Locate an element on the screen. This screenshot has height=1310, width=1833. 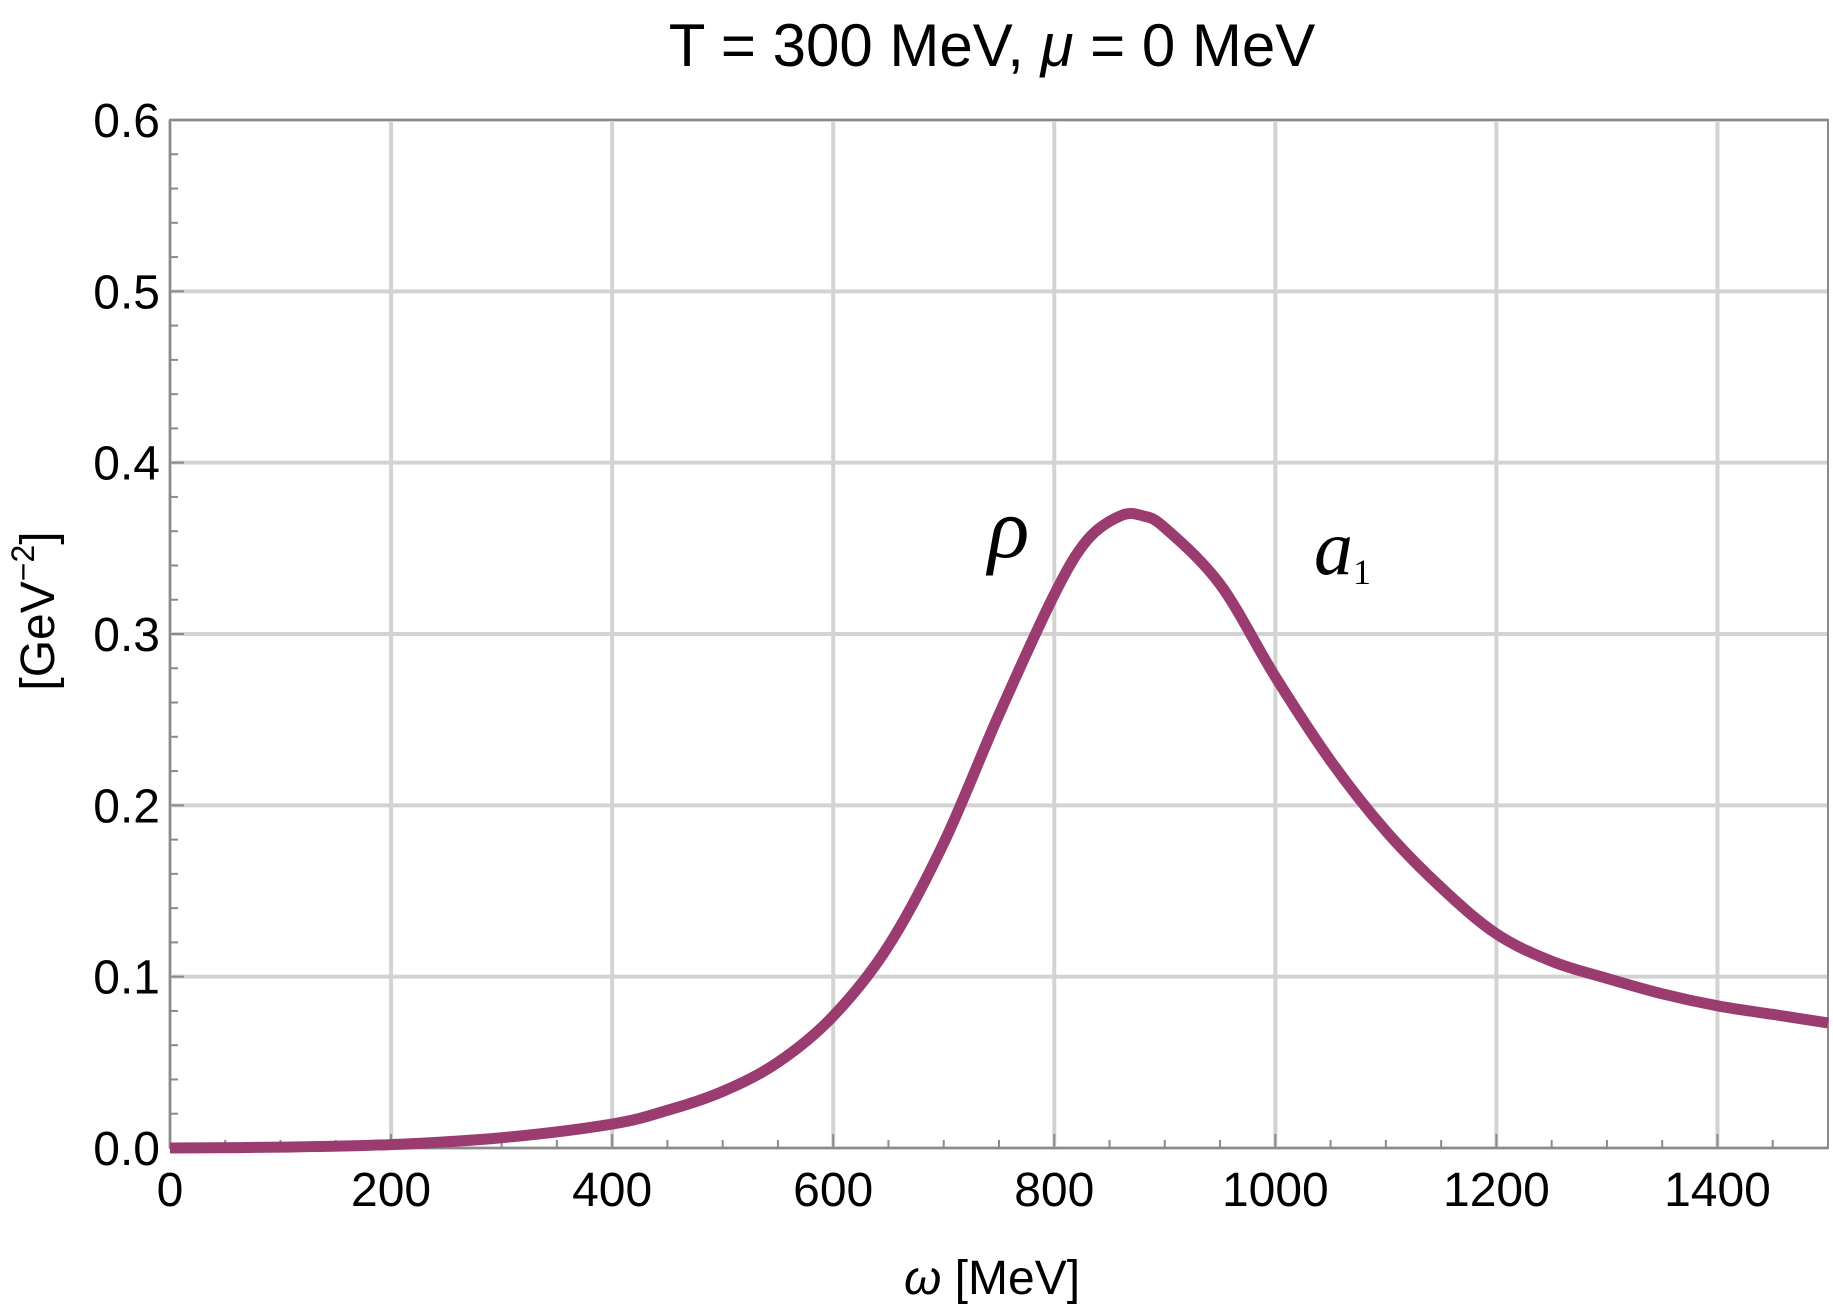
annotation-symbol: ρ is located at coordinates (1007, 528).